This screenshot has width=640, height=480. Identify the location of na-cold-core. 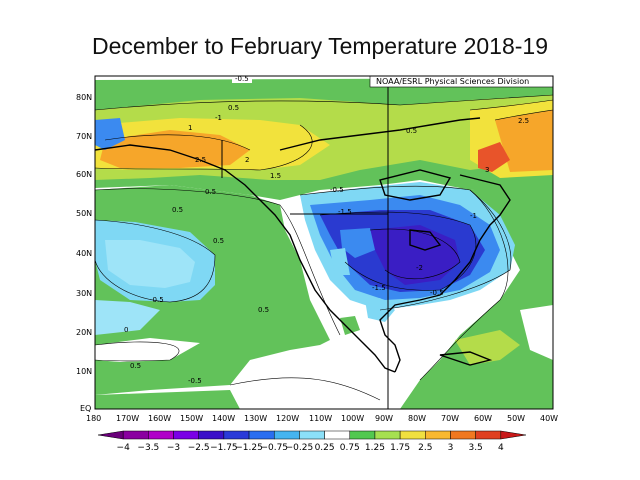
(415, 255).